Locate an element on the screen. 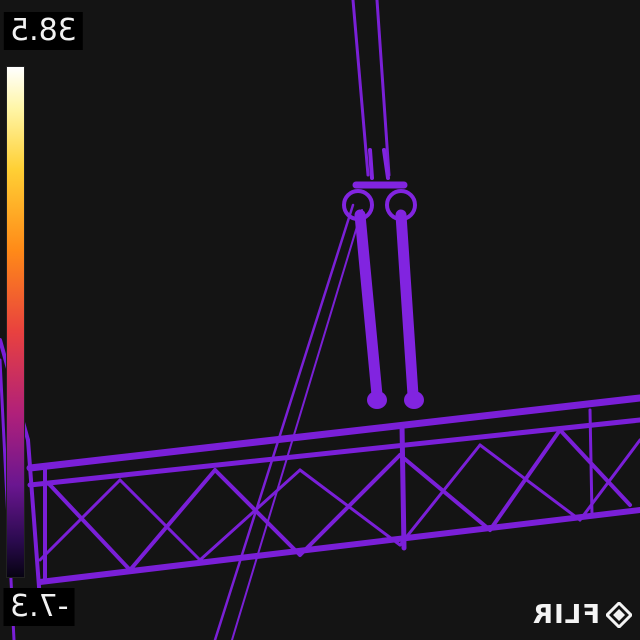 The image size is (640, 640). brand-label: FLIR is located at coordinates (565, 615).